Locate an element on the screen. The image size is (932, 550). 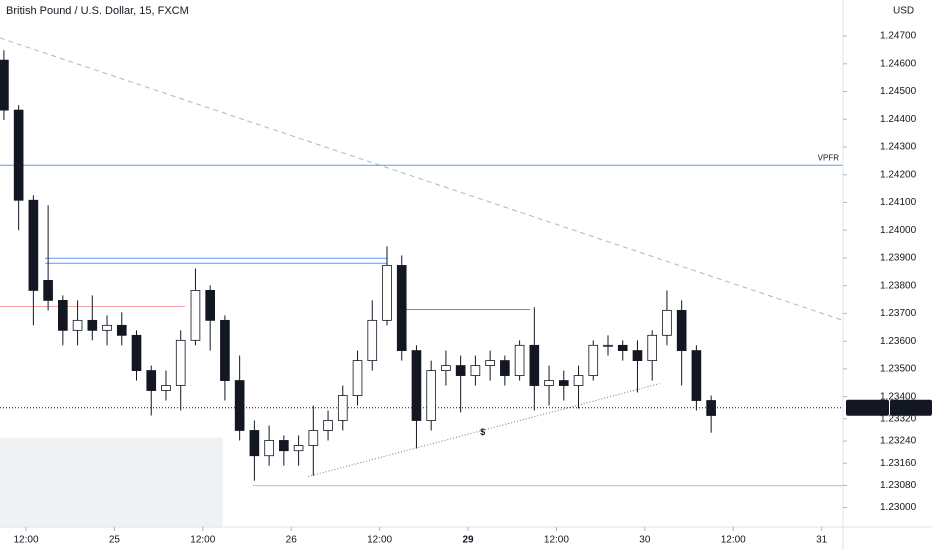
y-tick-label: 1.24200 is located at coordinates (898, 174).